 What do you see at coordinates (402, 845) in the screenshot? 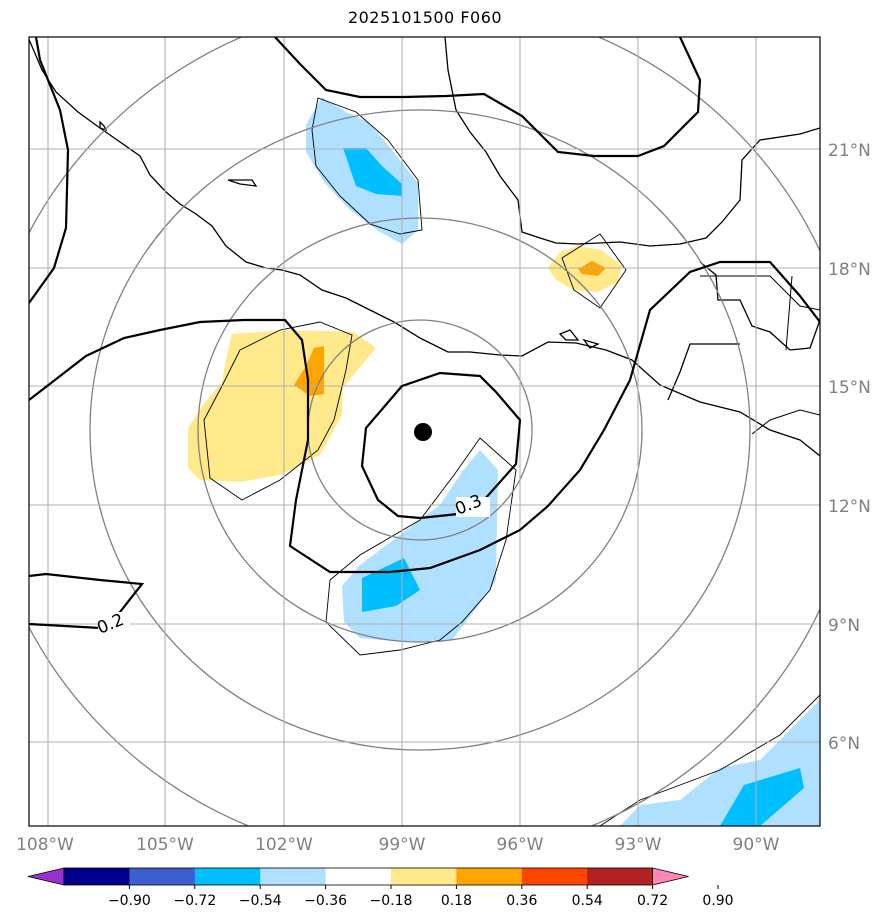
I see `lon-label: 99°W` at bounding box center [402, 845].